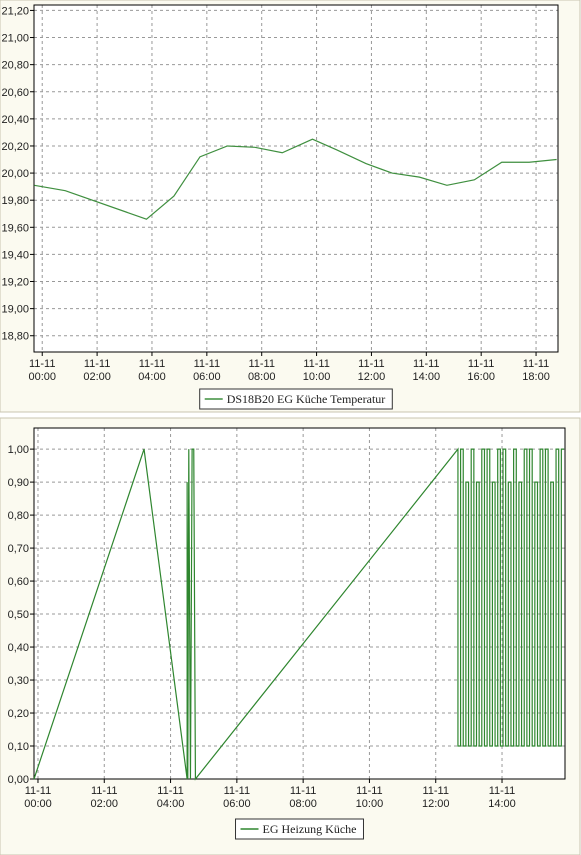  What do you see at coordinates (18, 516) in the screenshot?
I see `y-tick-label: 0,80` at bounding box center [18, 516].